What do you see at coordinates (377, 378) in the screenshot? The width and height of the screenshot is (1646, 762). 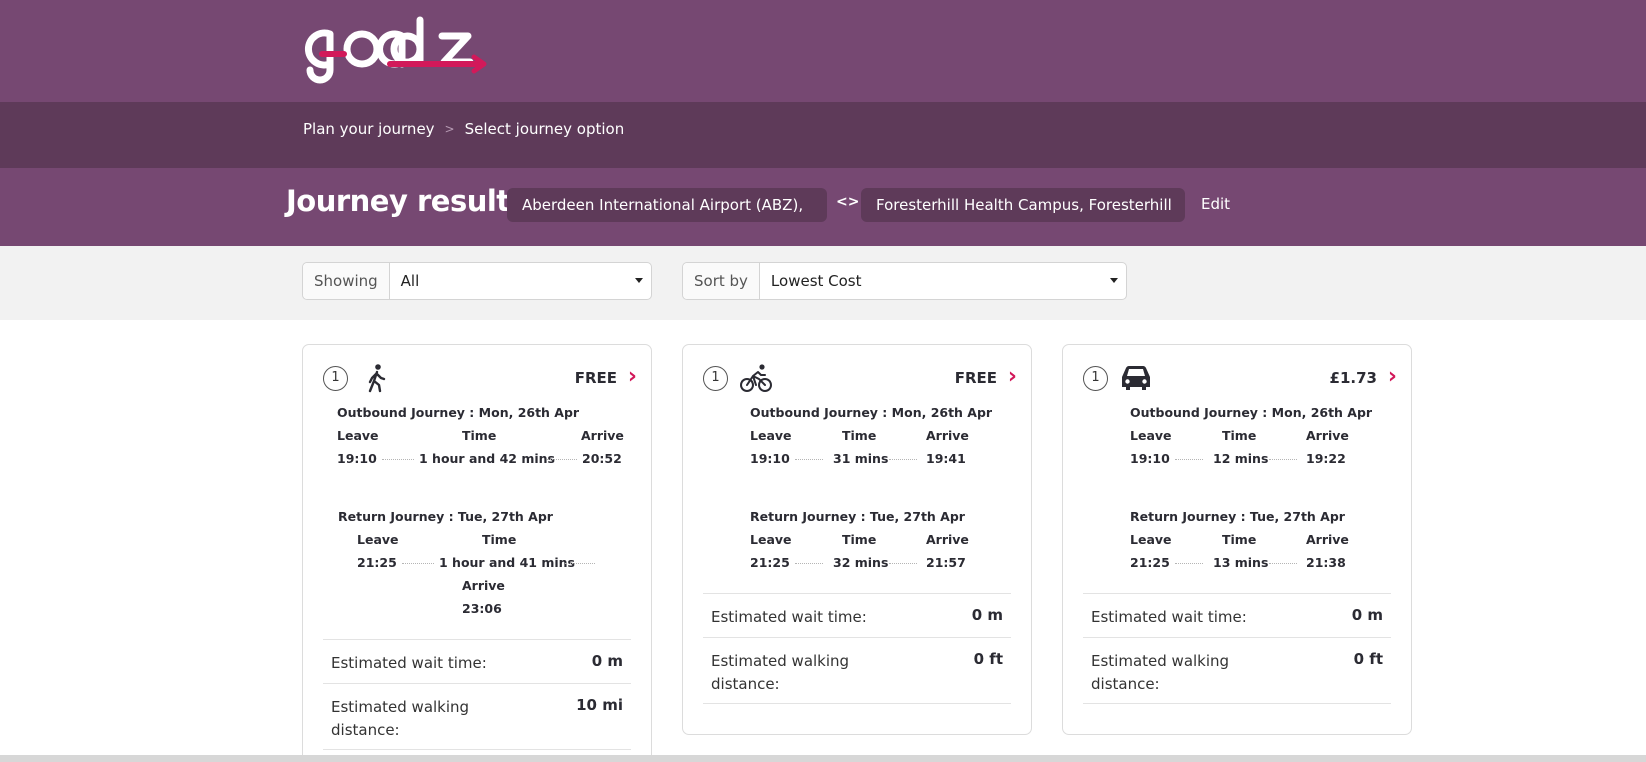 I see `walking-icon` at bounding box center [377, 378].